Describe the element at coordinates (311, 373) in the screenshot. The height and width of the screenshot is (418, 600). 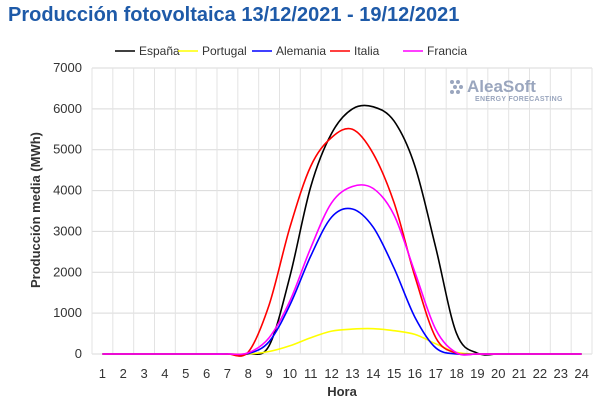
I see `x-tick-label: 11` at that location.